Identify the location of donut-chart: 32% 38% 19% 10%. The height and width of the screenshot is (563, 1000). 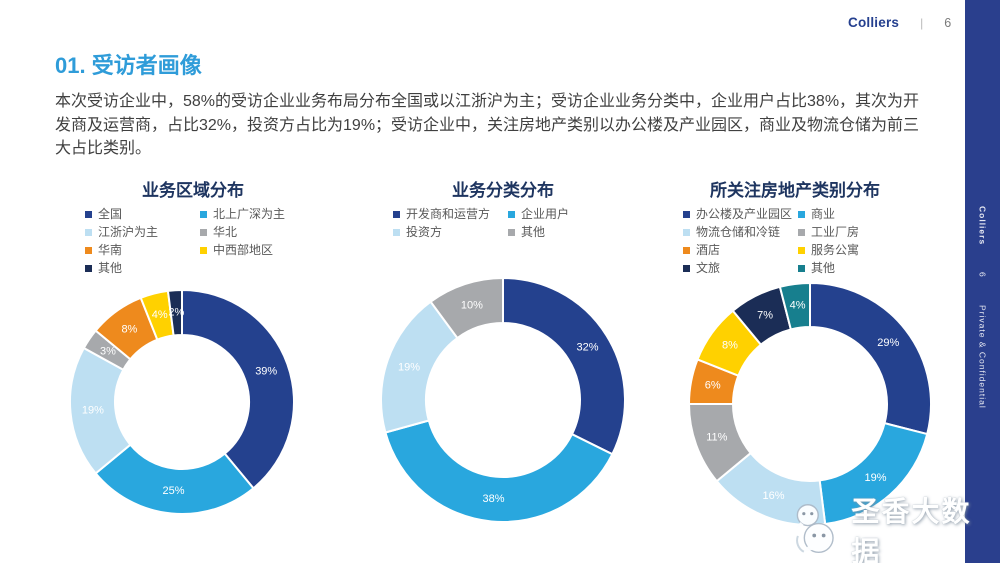
(503, 399).